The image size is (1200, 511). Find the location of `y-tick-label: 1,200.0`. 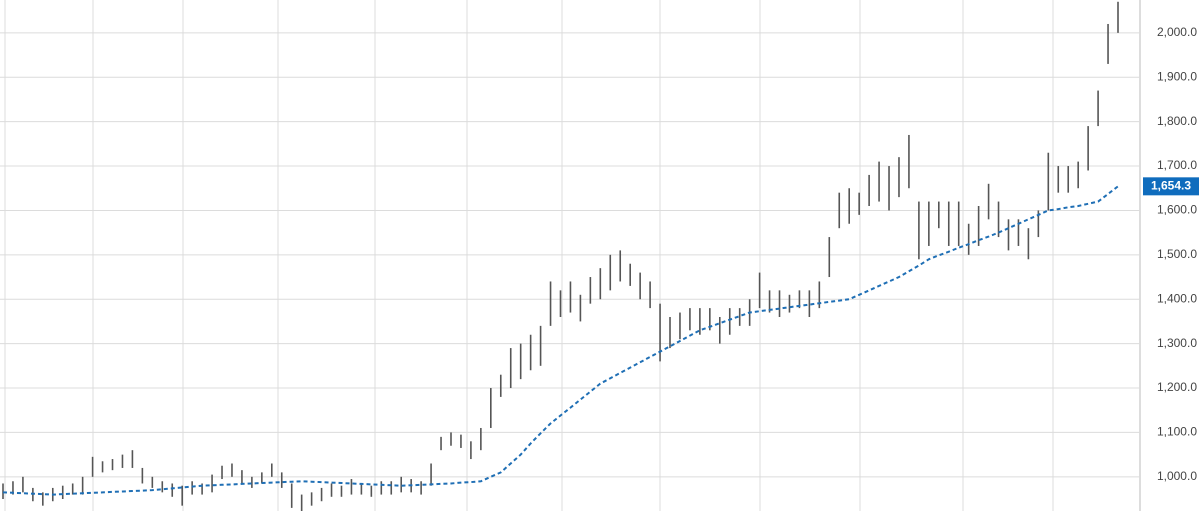

y-tick-label: 1,200.0 is located at coordinates (1177, 387).